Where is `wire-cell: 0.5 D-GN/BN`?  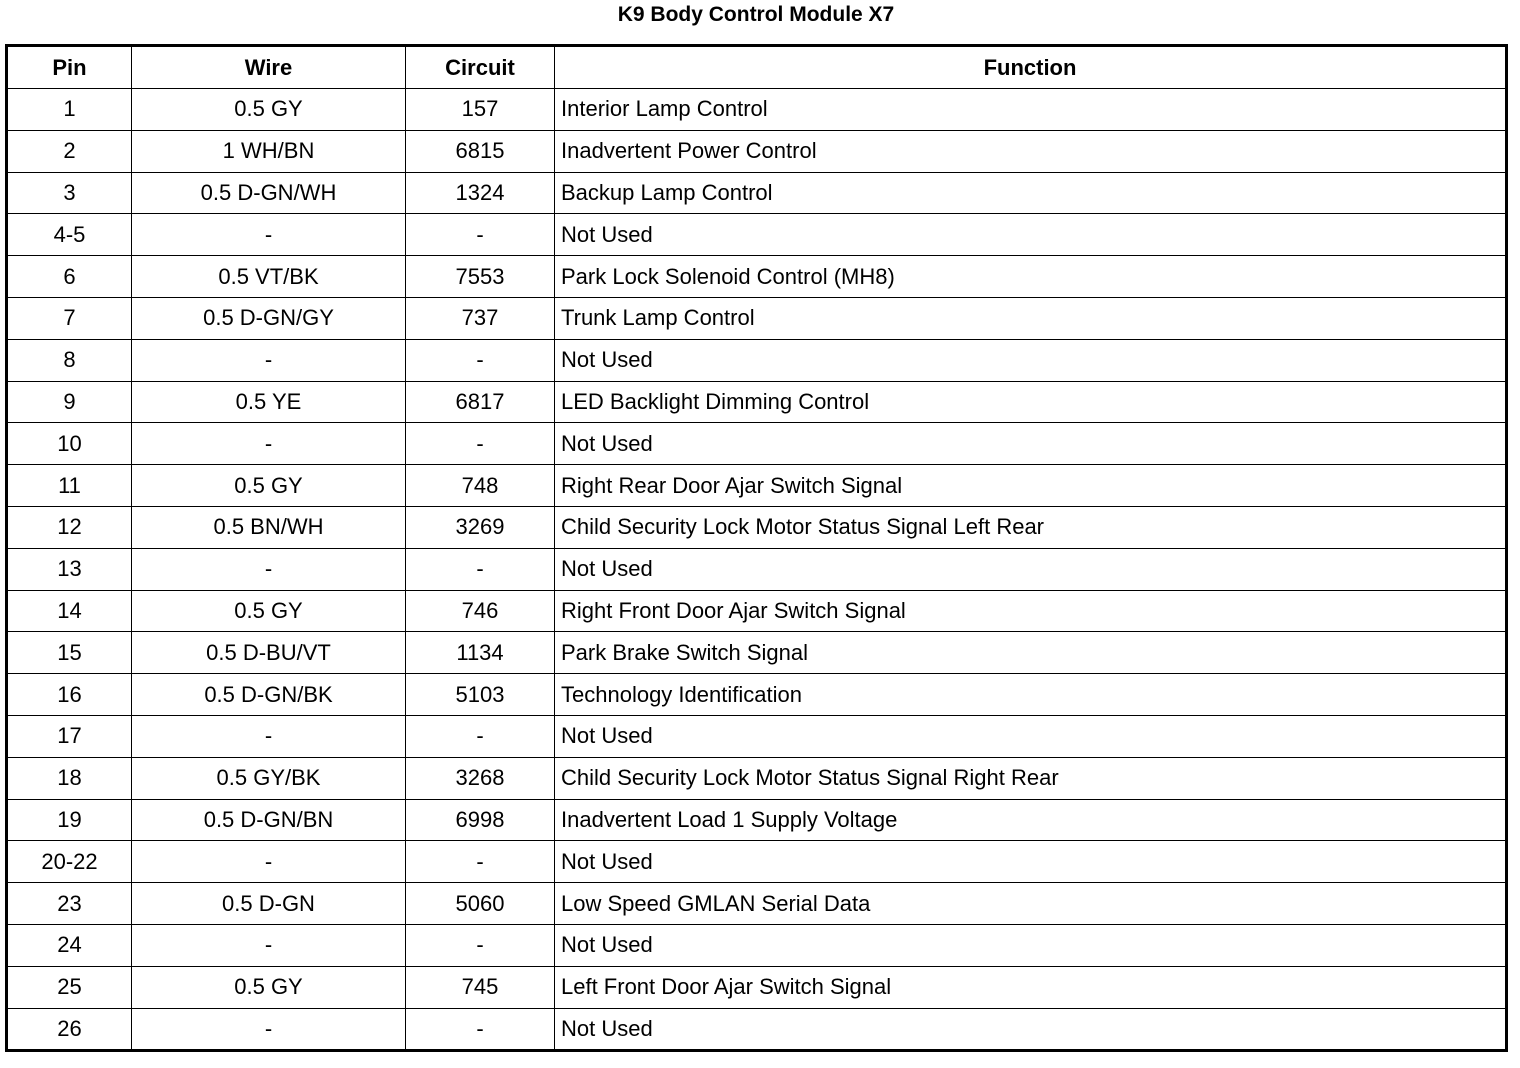 wire-cell: 0.5 D-GN/BN is located at coordinates (268, 820).